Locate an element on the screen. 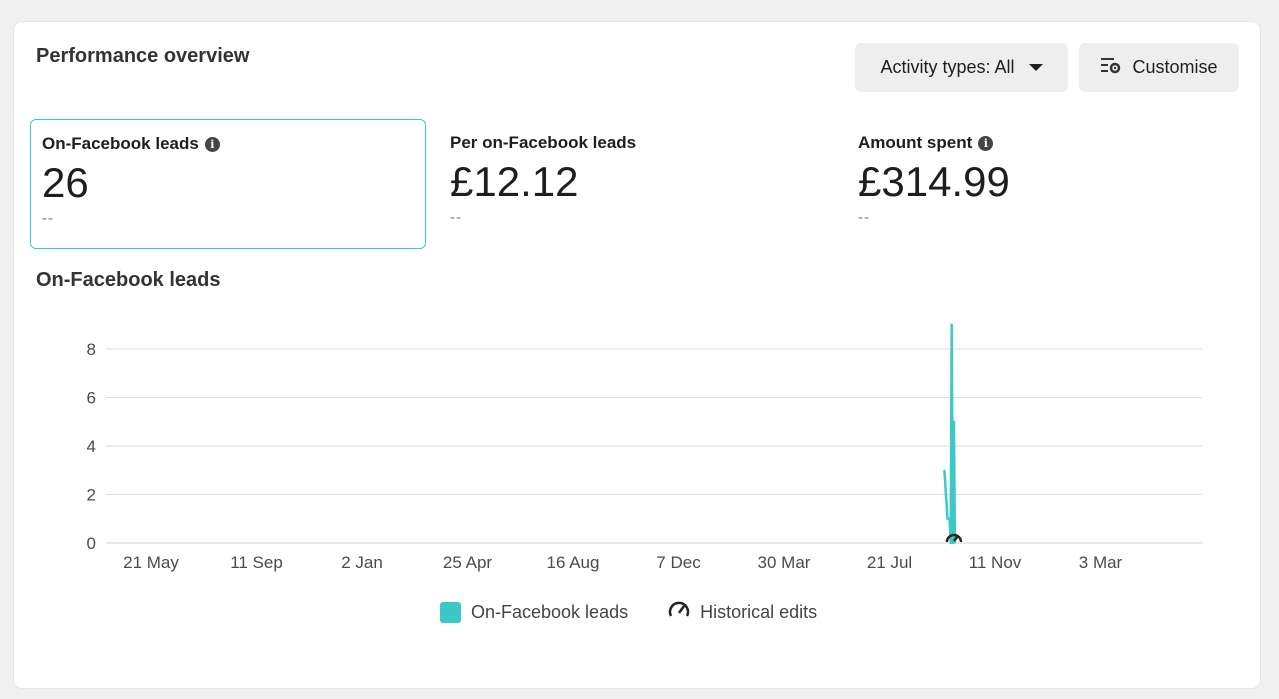  chart-legend: On-Facebook leads Historical edits is located at coordinates (628, 612).